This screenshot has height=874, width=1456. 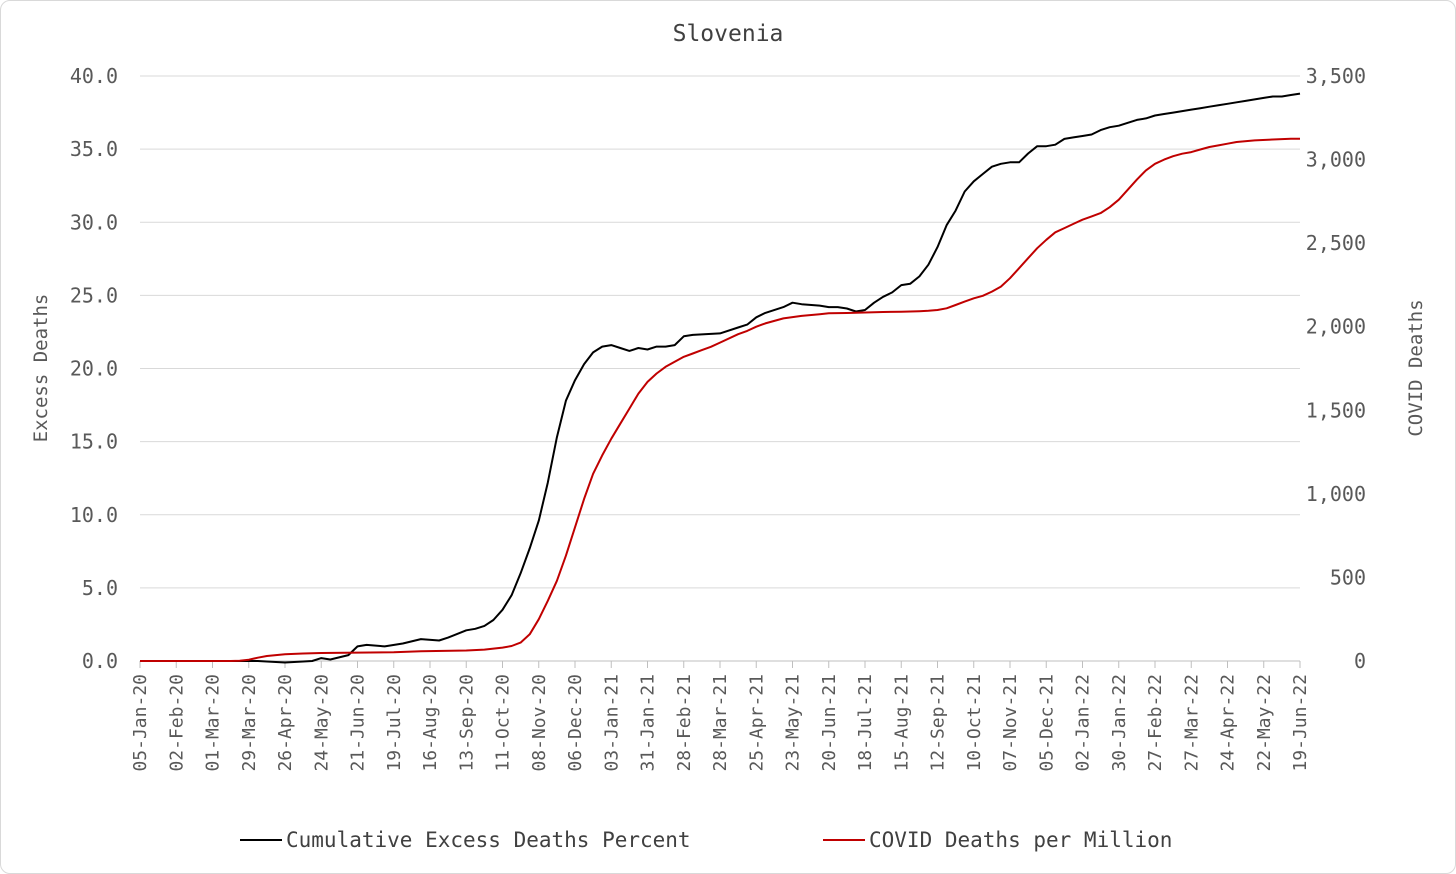 What do you see at coordinates (321, 723) in the screenshot?
I see `x-tick-label: 24-May-20` at bounding box center [321, 723].